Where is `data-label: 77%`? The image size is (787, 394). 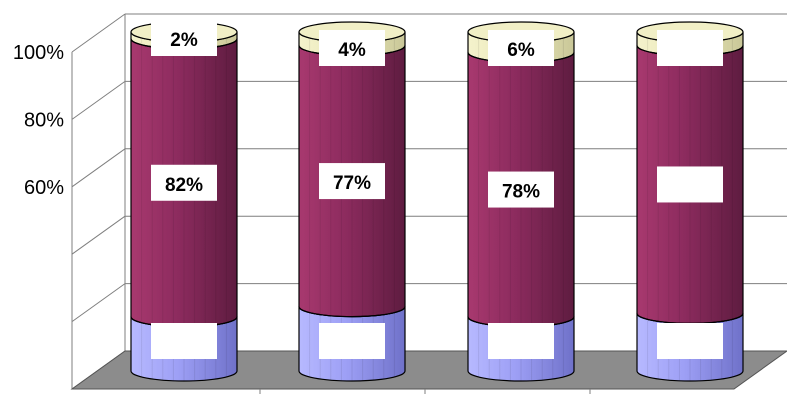
data-label: 77% is located at coordinates (352, 183).